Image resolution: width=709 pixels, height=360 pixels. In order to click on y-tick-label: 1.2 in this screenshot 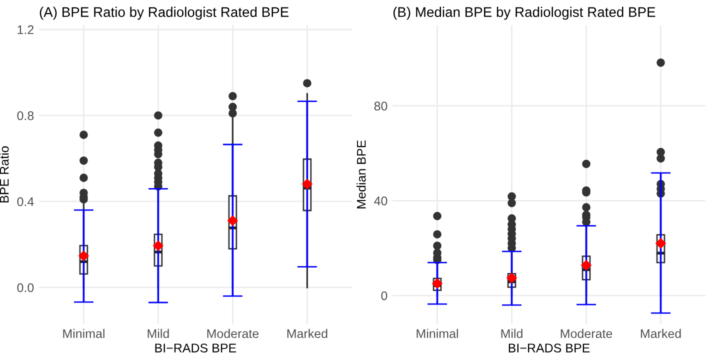, I will do `click(26, 29)`.